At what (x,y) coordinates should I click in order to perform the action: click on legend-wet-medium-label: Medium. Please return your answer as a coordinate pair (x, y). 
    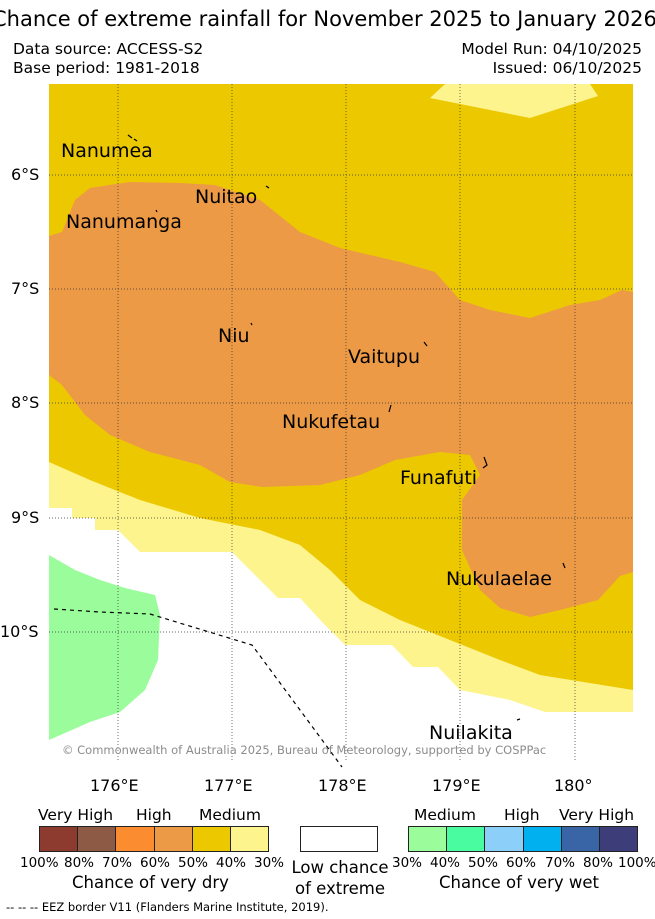
    Looking at the image, I should click on (445, 815).